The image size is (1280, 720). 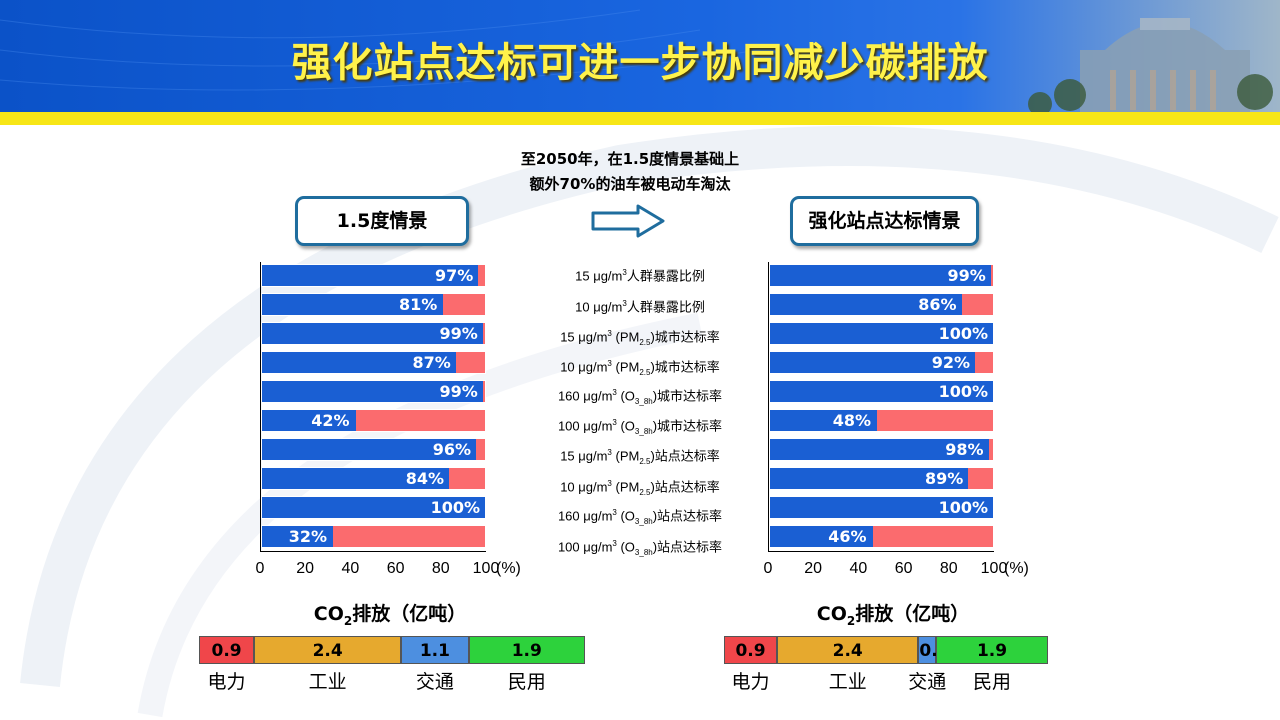 I want to click on bar-value-label: 84%, so click(x=424, y=478).